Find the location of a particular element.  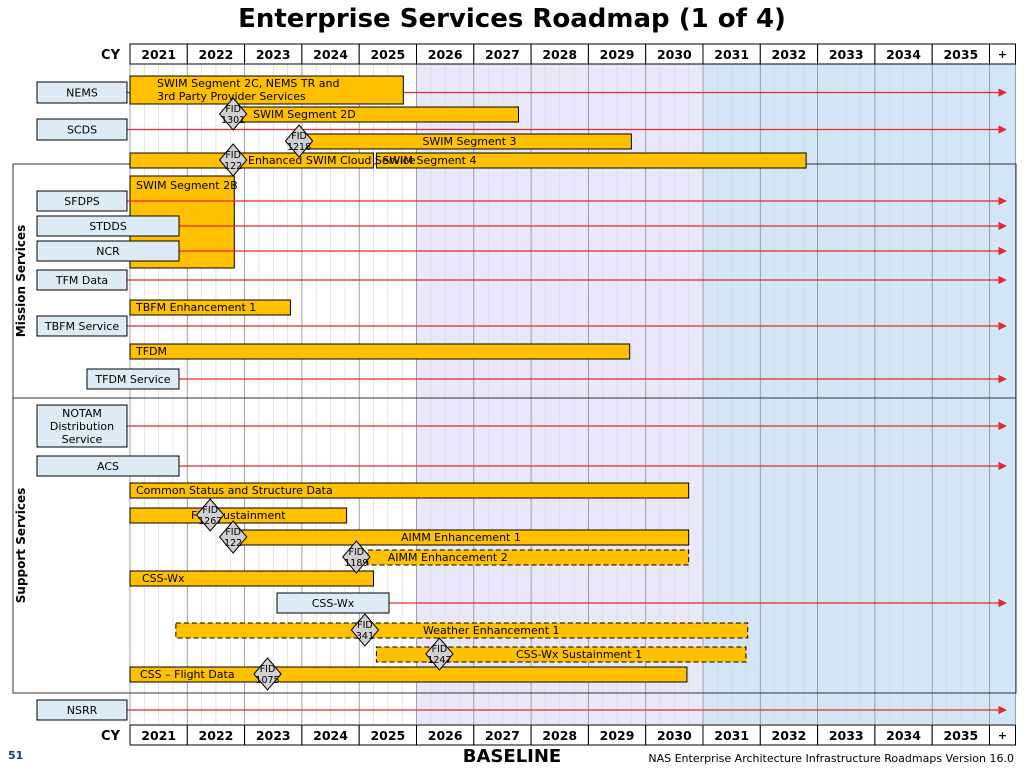

service-box-tbfm-service is located at coordinates (82, 326).